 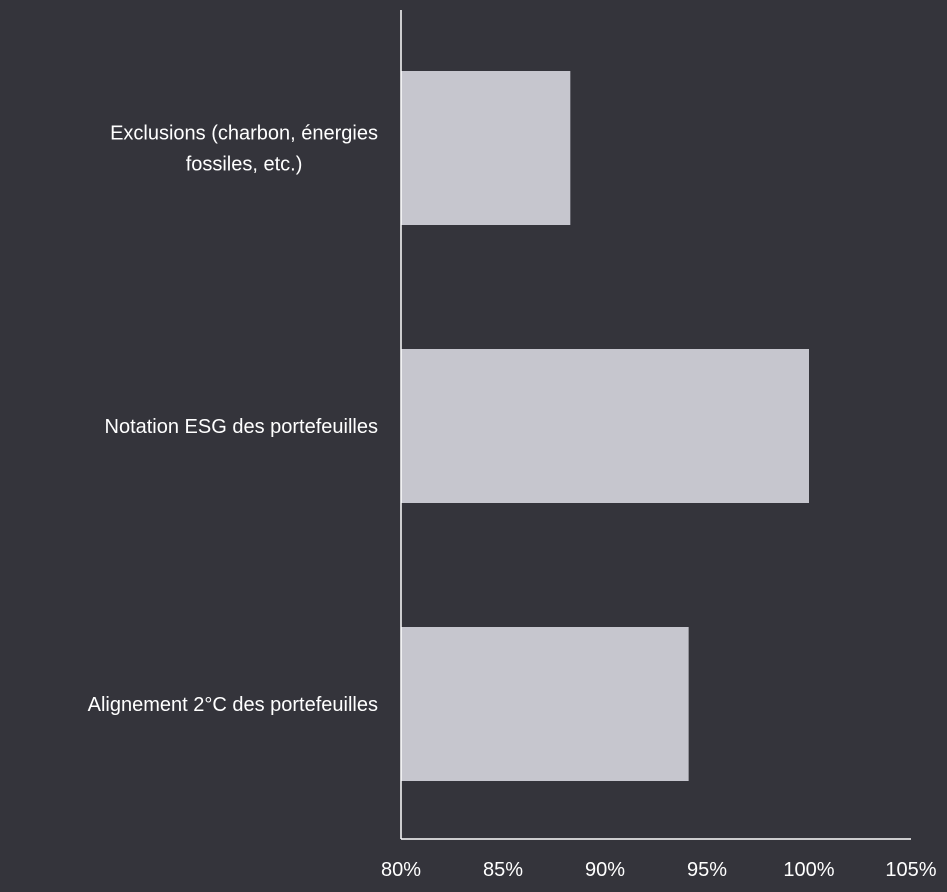 What do you see at coordinates (808, 870) in the screenshot?
I see `x-tick-label-5: 100%` at bounding box center [808, 870].